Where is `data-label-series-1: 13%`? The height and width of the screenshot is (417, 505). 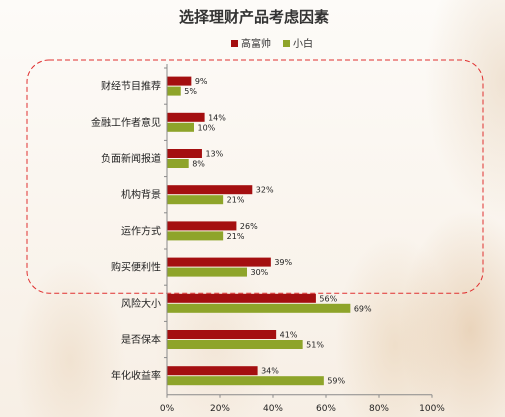 data-label-series-1: 13% is located at coordinates (214, 154).